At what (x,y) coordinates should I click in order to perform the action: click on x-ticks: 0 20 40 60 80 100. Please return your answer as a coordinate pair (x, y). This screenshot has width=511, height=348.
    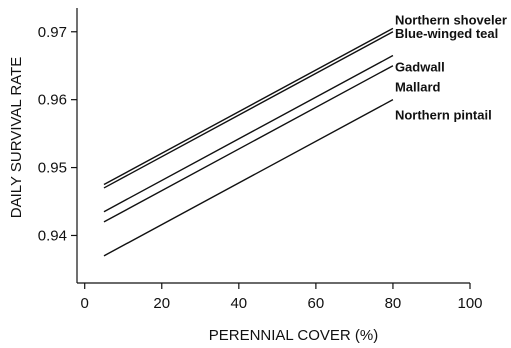
    Looking at the image, I should click on (282, 297).